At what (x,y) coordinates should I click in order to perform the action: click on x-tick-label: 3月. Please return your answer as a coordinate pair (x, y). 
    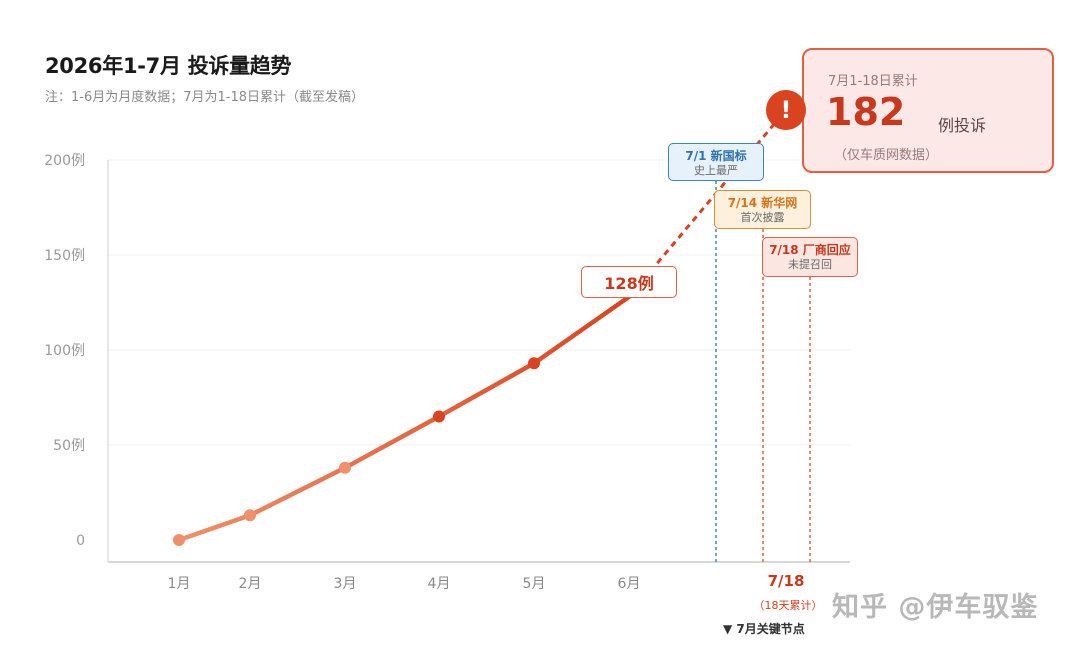
    Looking at the image, I should click on (345, 584).